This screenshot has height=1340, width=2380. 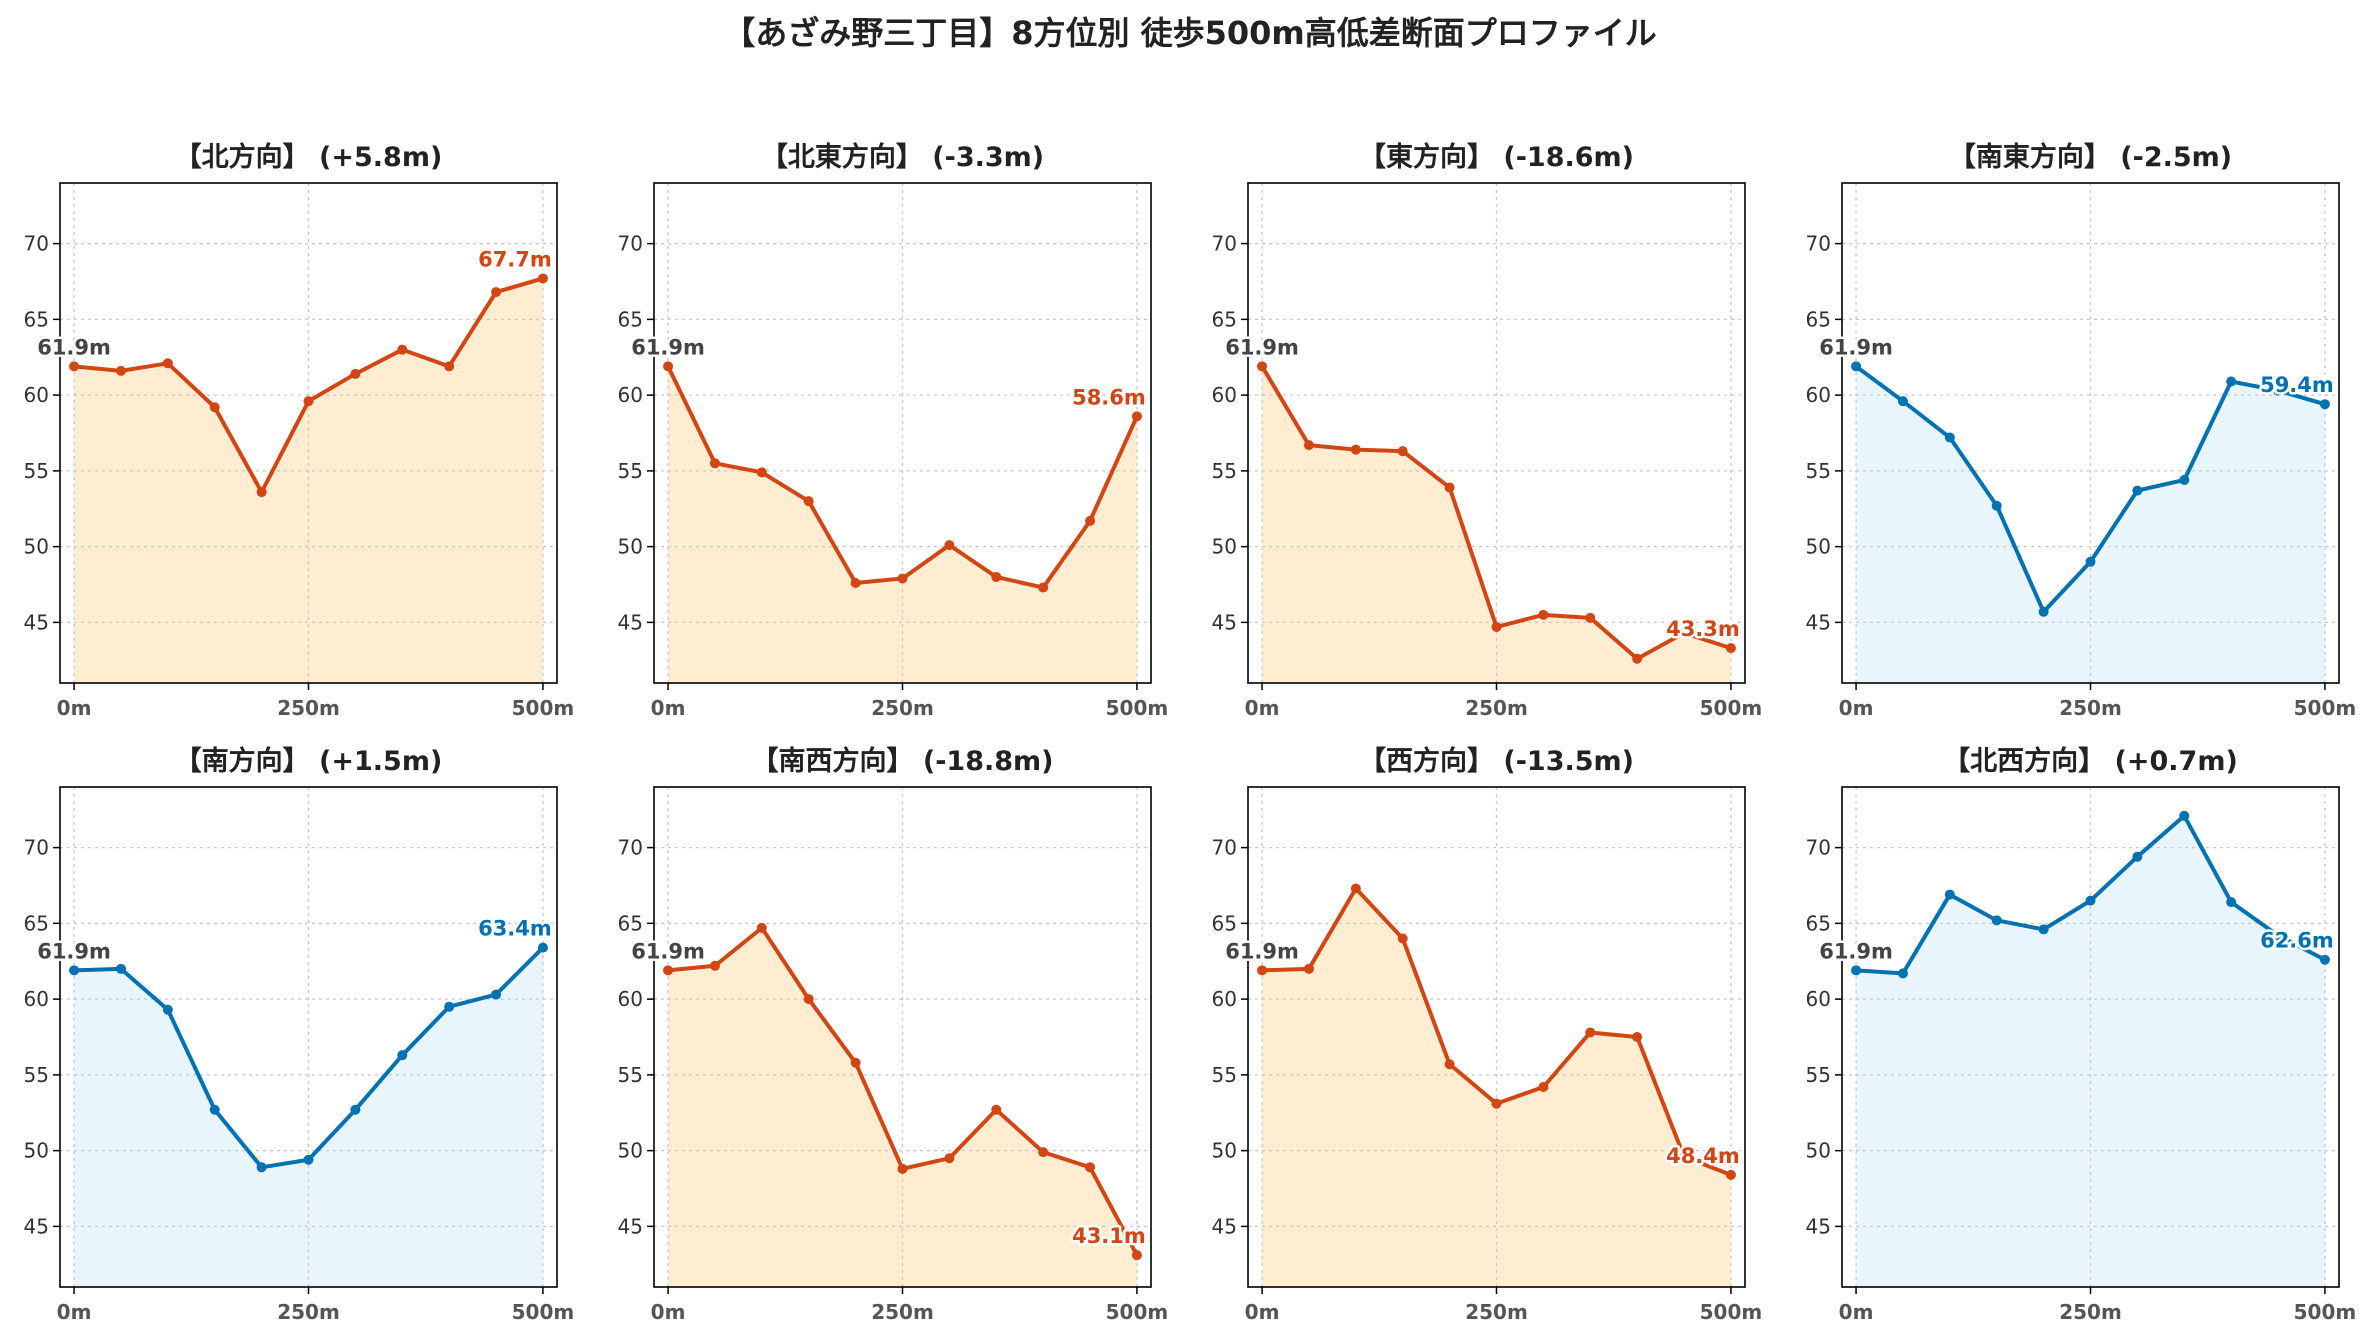 I want to click on end-value-label: 63.4m, so click(x=515, y=929).